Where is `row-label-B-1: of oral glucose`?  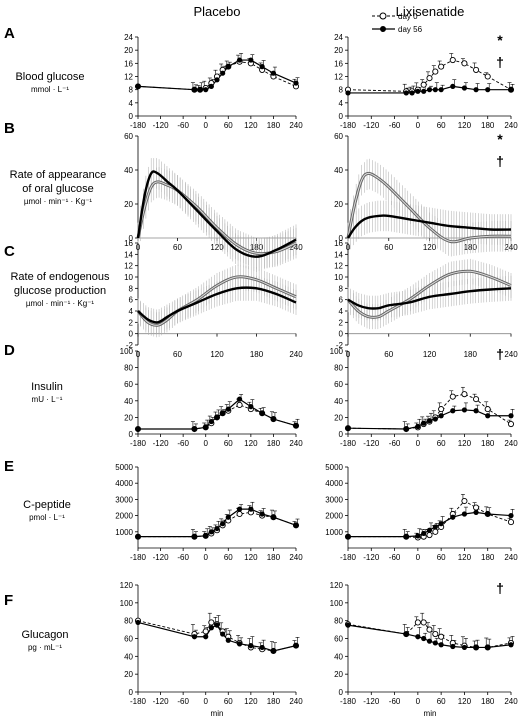 row-label-B-1: of oral glucose is located at coordinates (58, 189).